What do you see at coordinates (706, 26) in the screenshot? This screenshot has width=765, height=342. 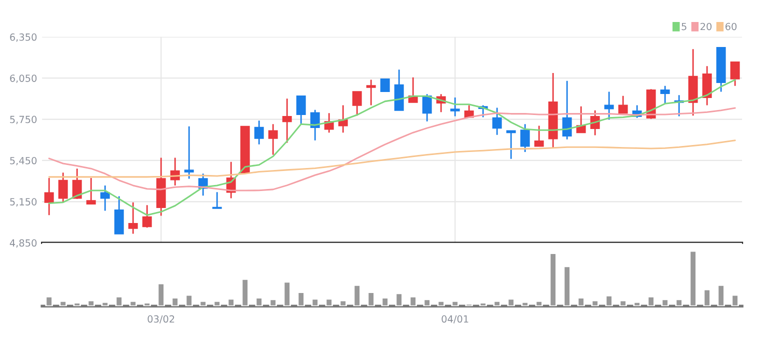 I see `legend-label: 20` at bounding box center [706, 26].